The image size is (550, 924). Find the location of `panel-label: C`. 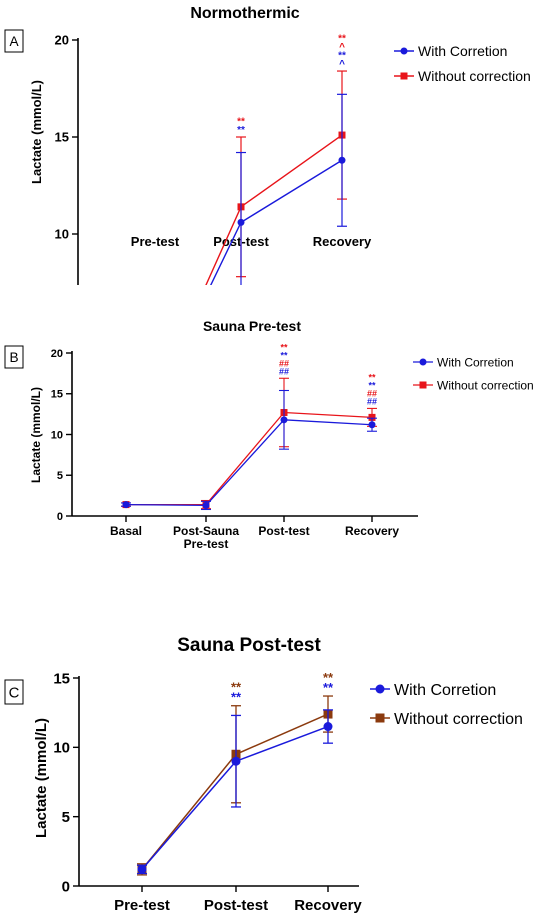

panel-label: C is located at coordinates (14, 693).